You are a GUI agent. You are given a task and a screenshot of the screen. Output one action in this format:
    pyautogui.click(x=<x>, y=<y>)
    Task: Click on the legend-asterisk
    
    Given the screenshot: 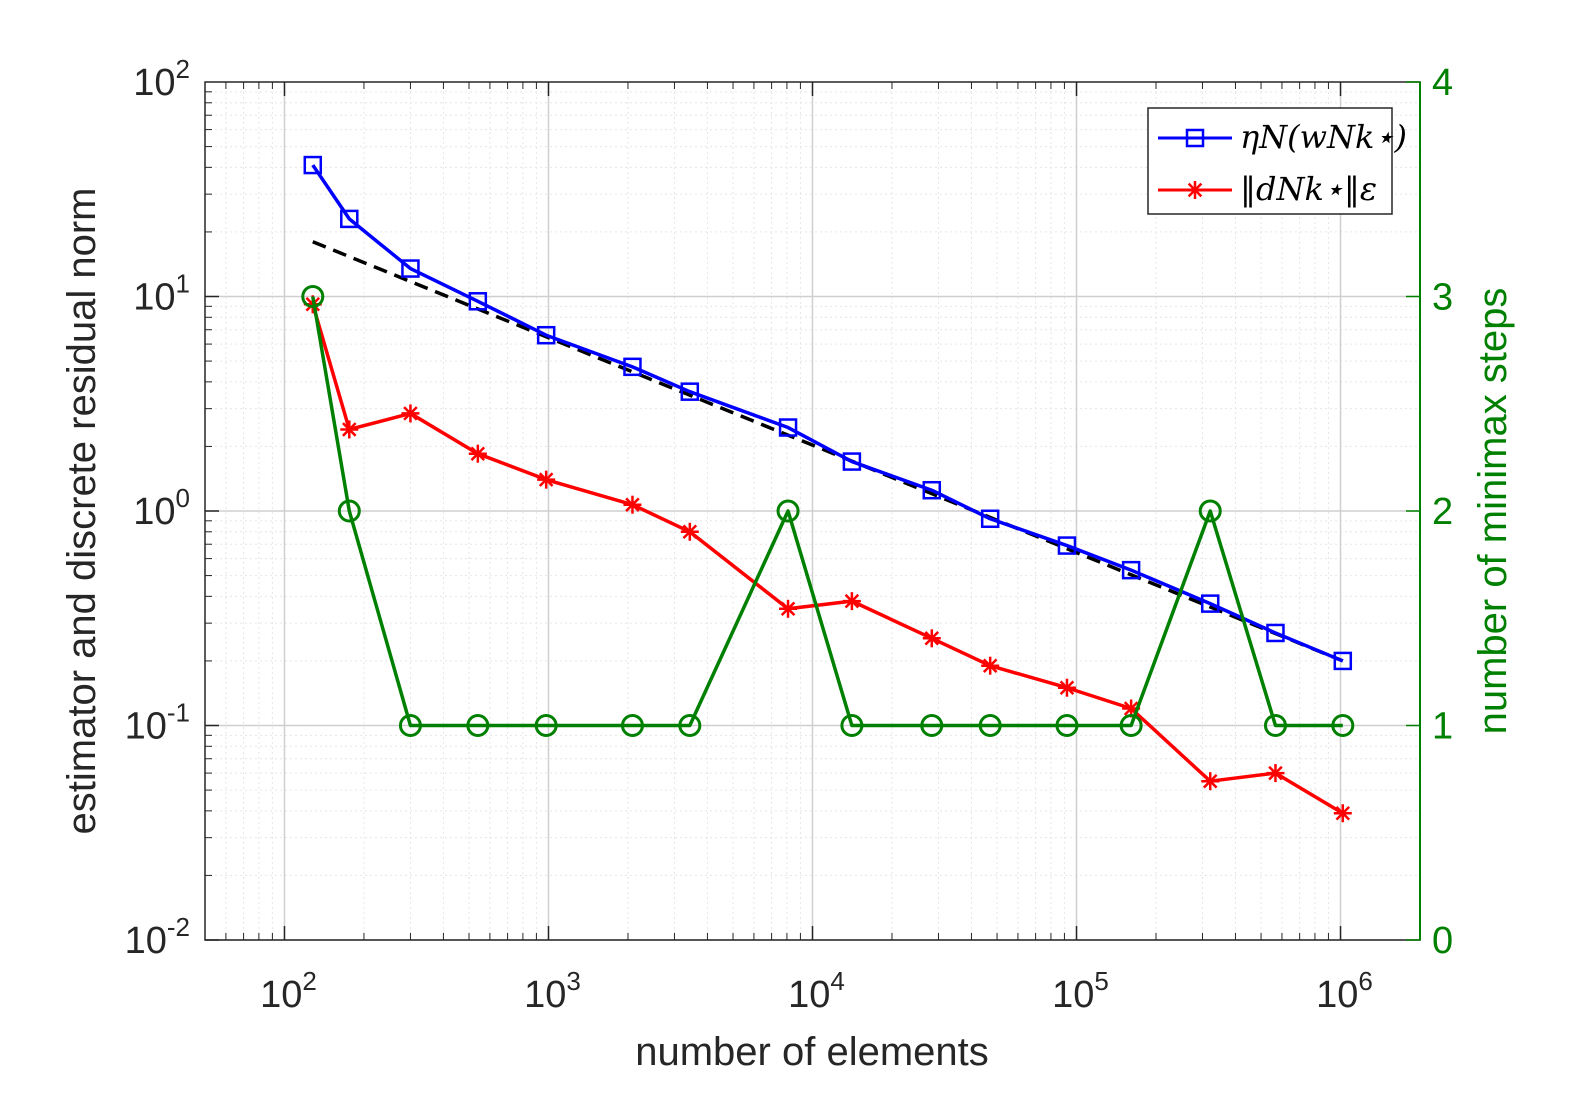 What is the action you would take?
    pyautogui.click(x=1195, y=190)
    